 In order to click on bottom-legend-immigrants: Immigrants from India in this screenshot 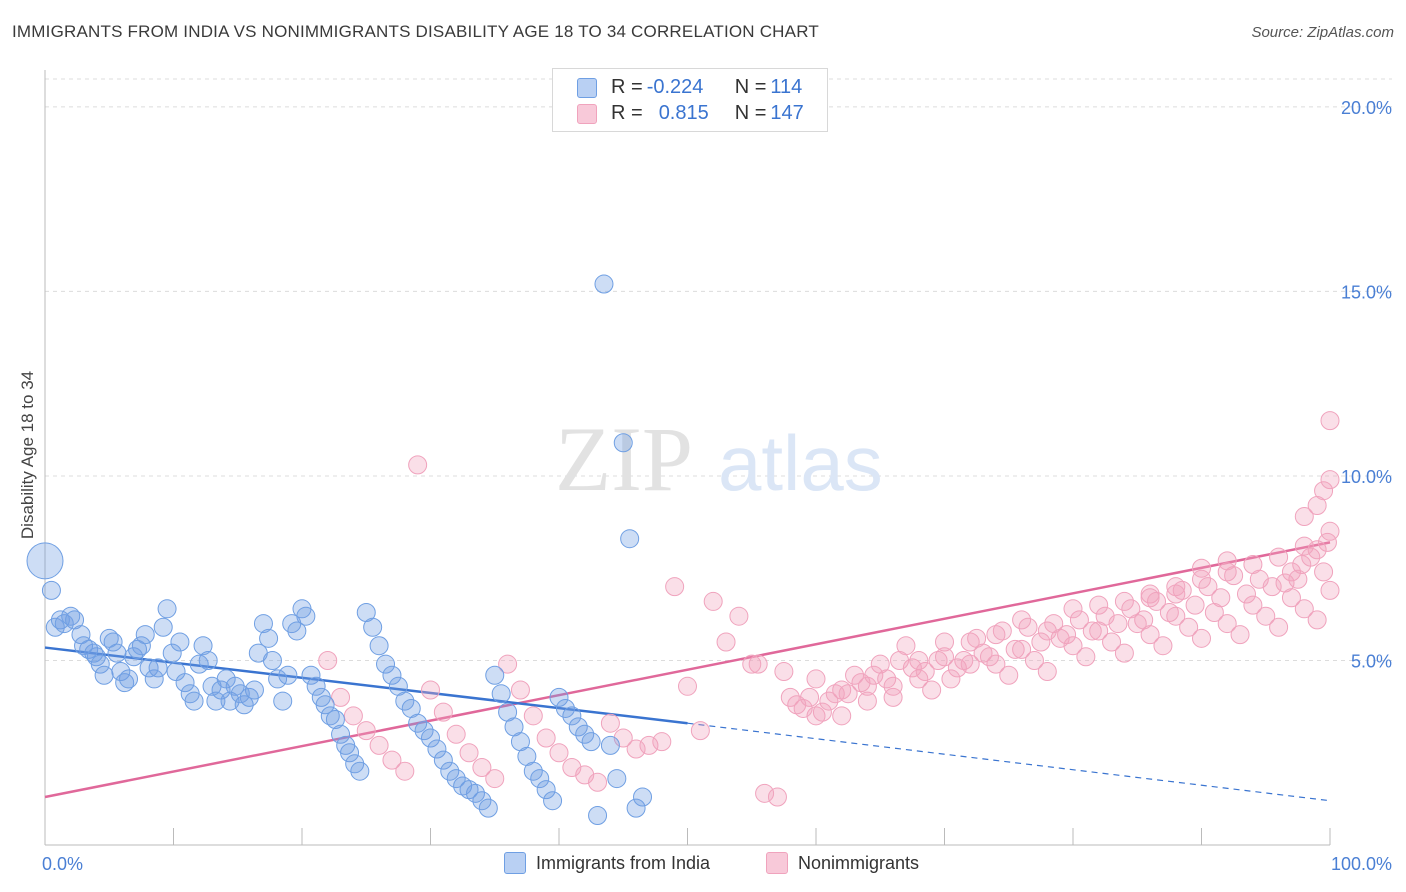, I will do `click(607, 863)`.